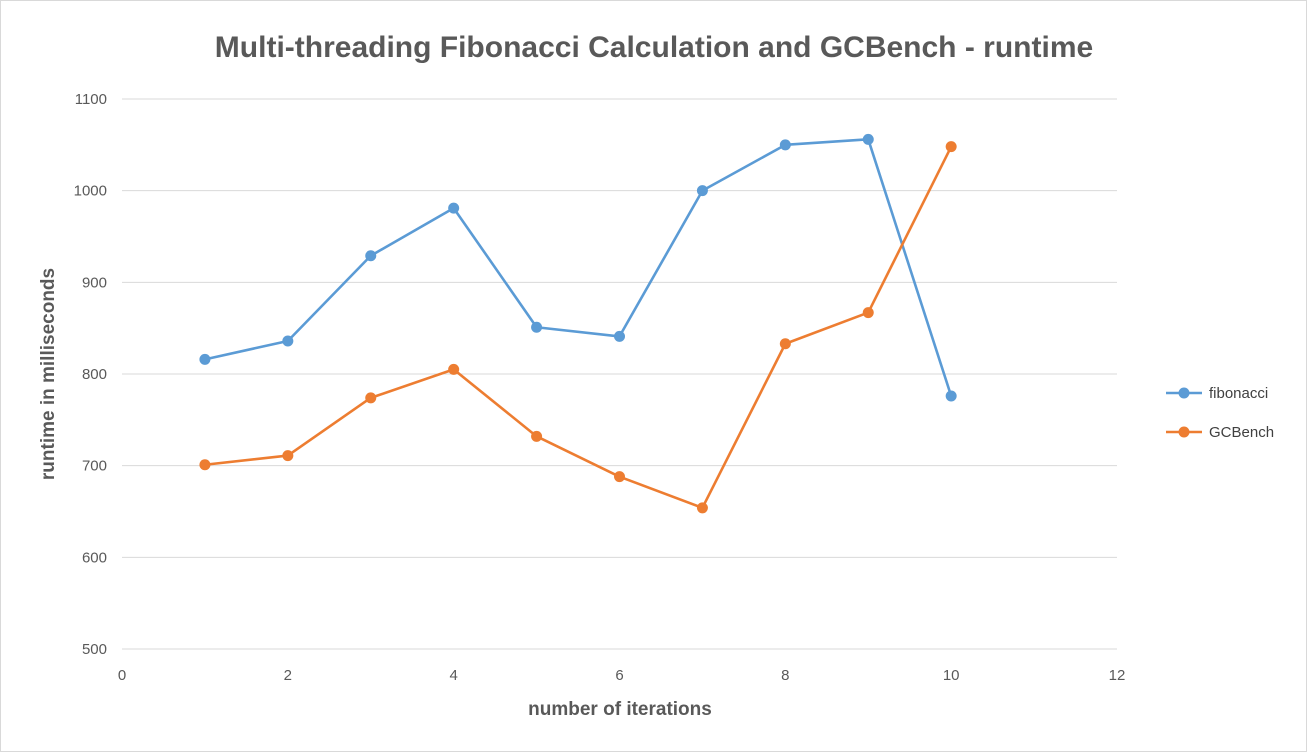  What do you see at coordinates (1238, 393) in the screenshot?
I see `legend-label: fibonacci` at bounding box center [1238, 393].